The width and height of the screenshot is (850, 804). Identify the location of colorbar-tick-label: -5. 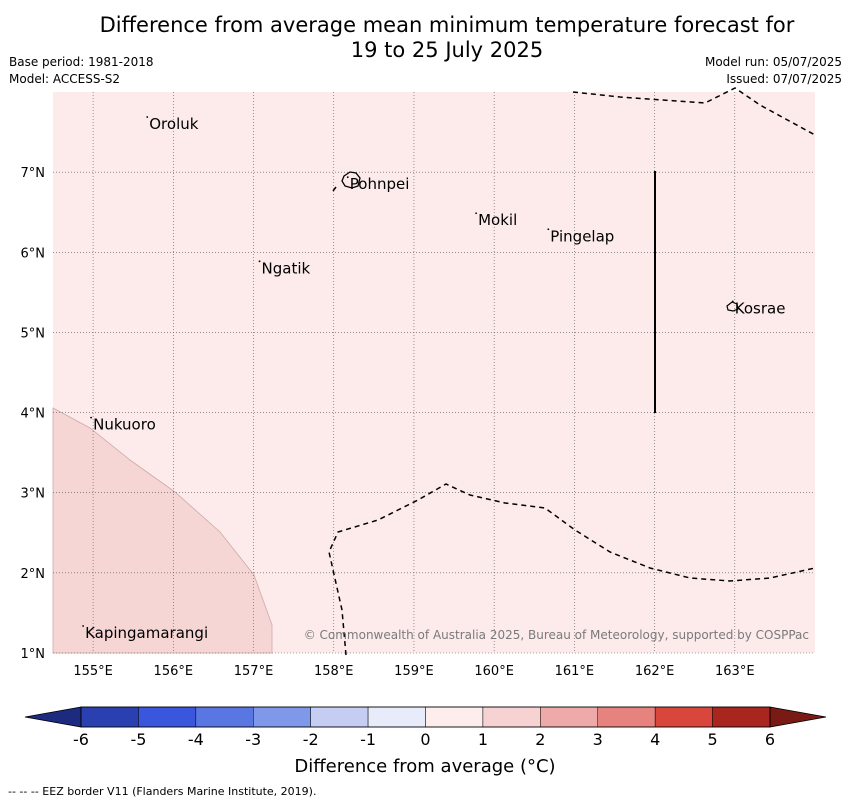
(138, 739).